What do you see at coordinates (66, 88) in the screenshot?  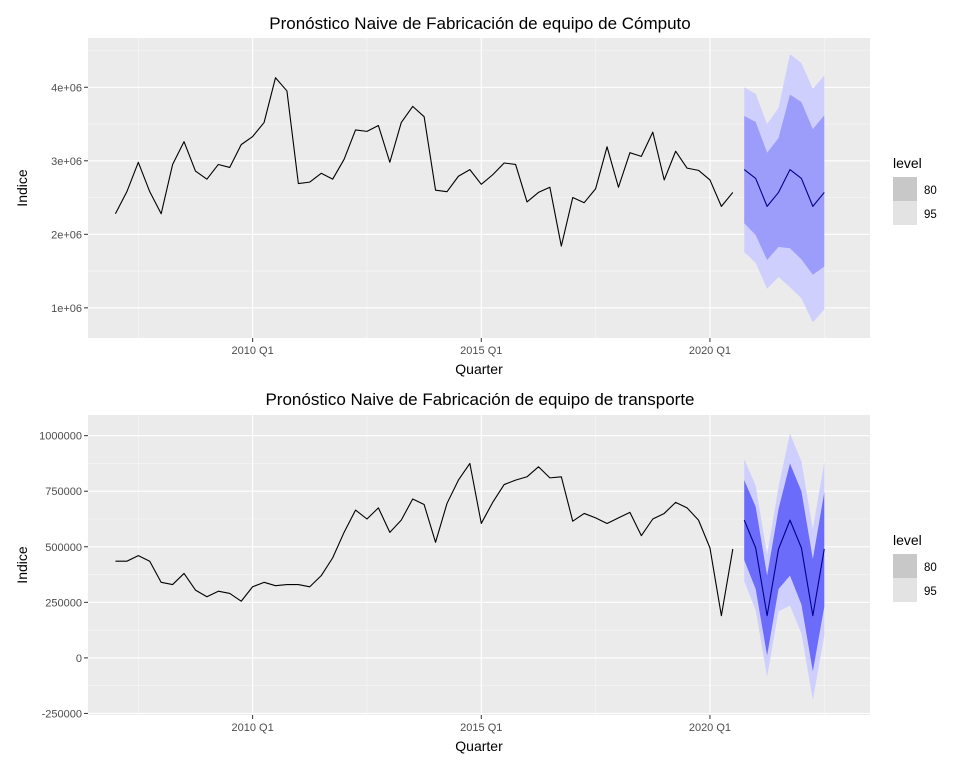 I see `y-tick-label: 4e+06` at bounding box center [66, 88].